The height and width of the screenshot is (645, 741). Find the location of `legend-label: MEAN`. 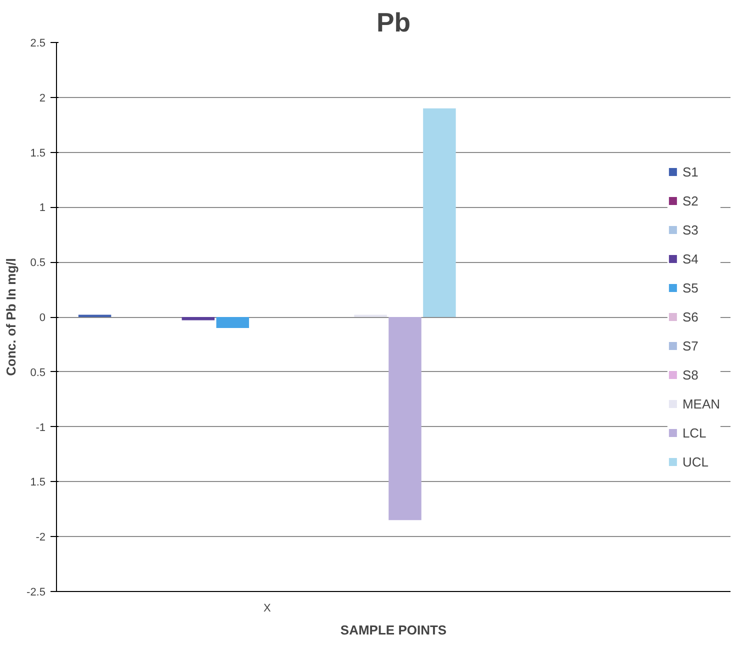

legend-label: MEAN is located at coordinates (701, 403).